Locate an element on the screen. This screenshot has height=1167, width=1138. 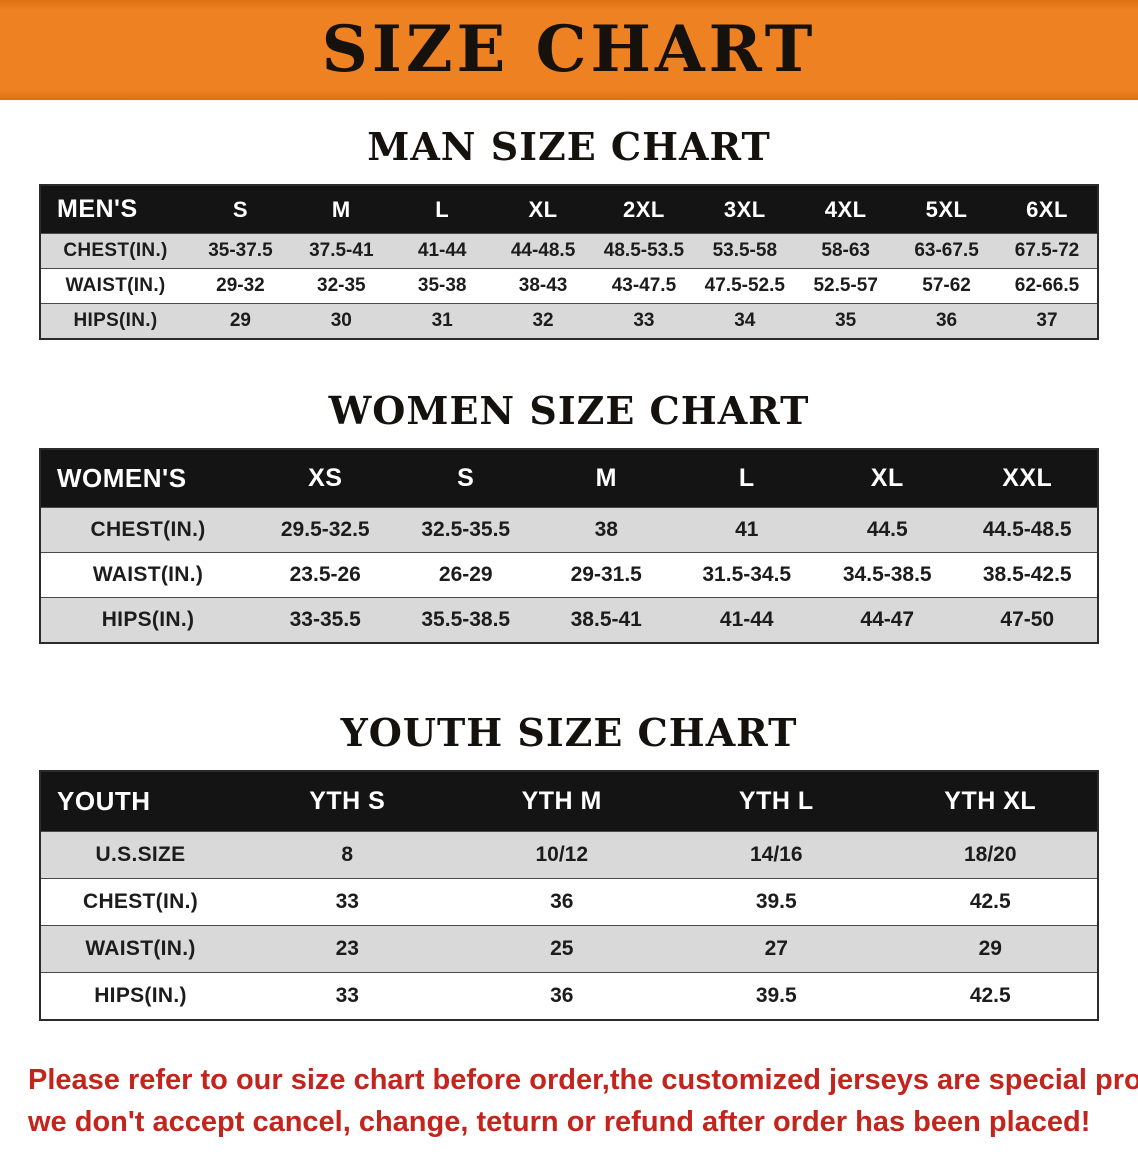
size-value-cell: 18/20 is located at coordinates (990, 854).